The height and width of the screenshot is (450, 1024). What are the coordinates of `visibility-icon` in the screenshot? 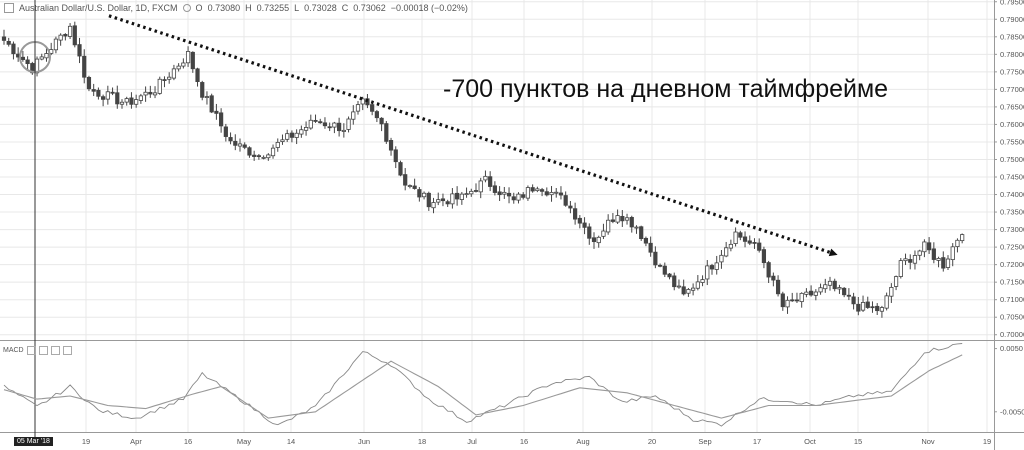 It's located at (31, 350).